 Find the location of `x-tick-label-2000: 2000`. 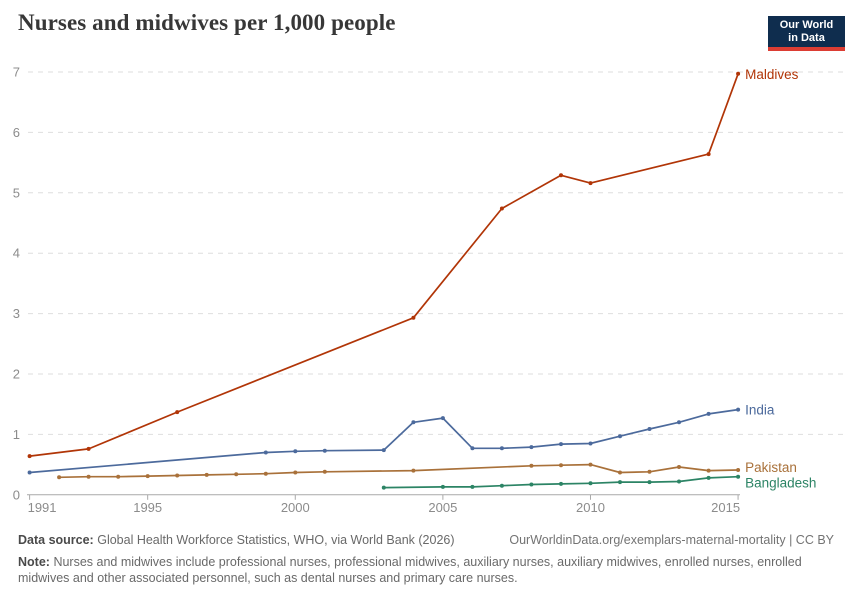

x-tick-label-2000: 2000 is located at coordinates (295, 507).